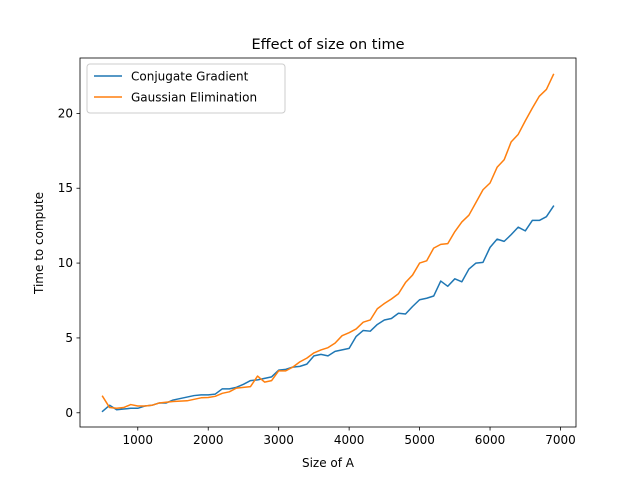 This screenshot has width=640, height=484. What do you see at coordinates (560, 440) in the screenshot?
I see `x-tick-label: 7000` at bounding box center [560, 440].